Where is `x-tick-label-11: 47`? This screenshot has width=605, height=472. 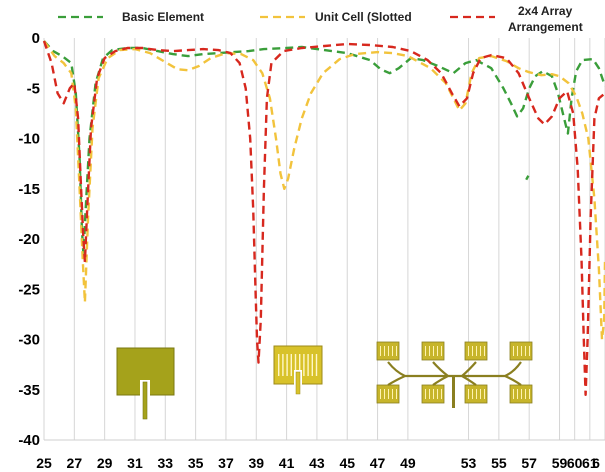
x-tick-label-11: 47 is located at coordinates (378, 463).